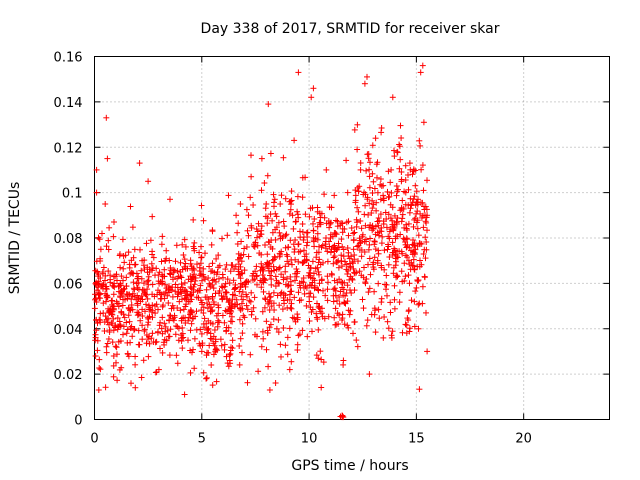  What do you see at coordinates (68, 375) in the screenshot?
I see `y-tick-label: 0.02` at bounding box center [68, 375].